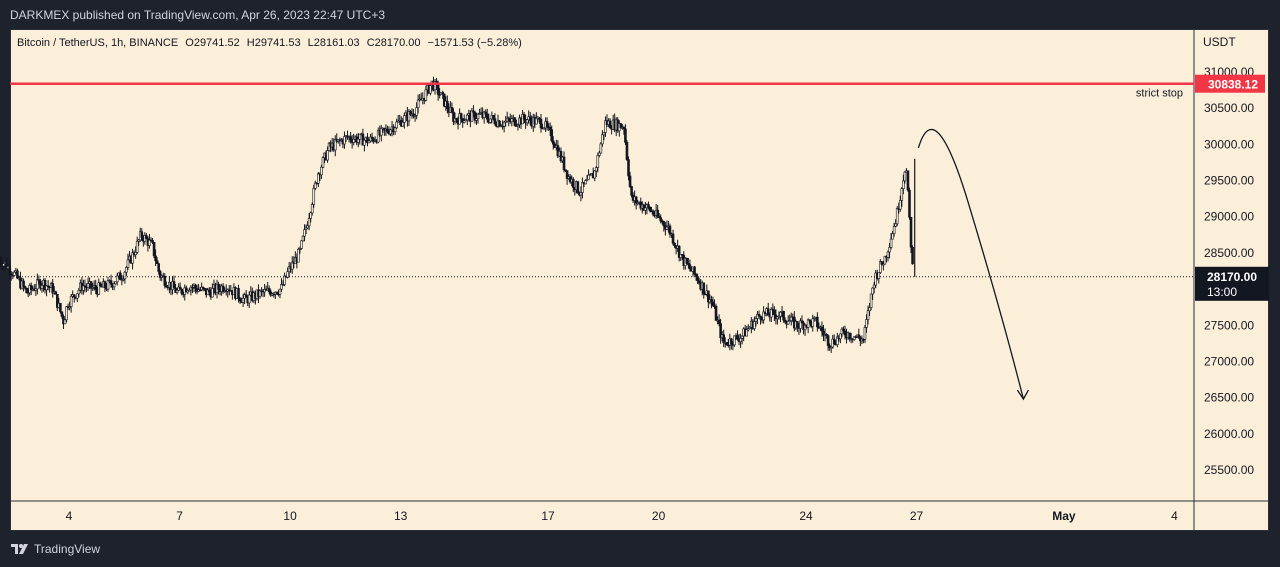  I want to click on projection-curve, so click(971, 264).